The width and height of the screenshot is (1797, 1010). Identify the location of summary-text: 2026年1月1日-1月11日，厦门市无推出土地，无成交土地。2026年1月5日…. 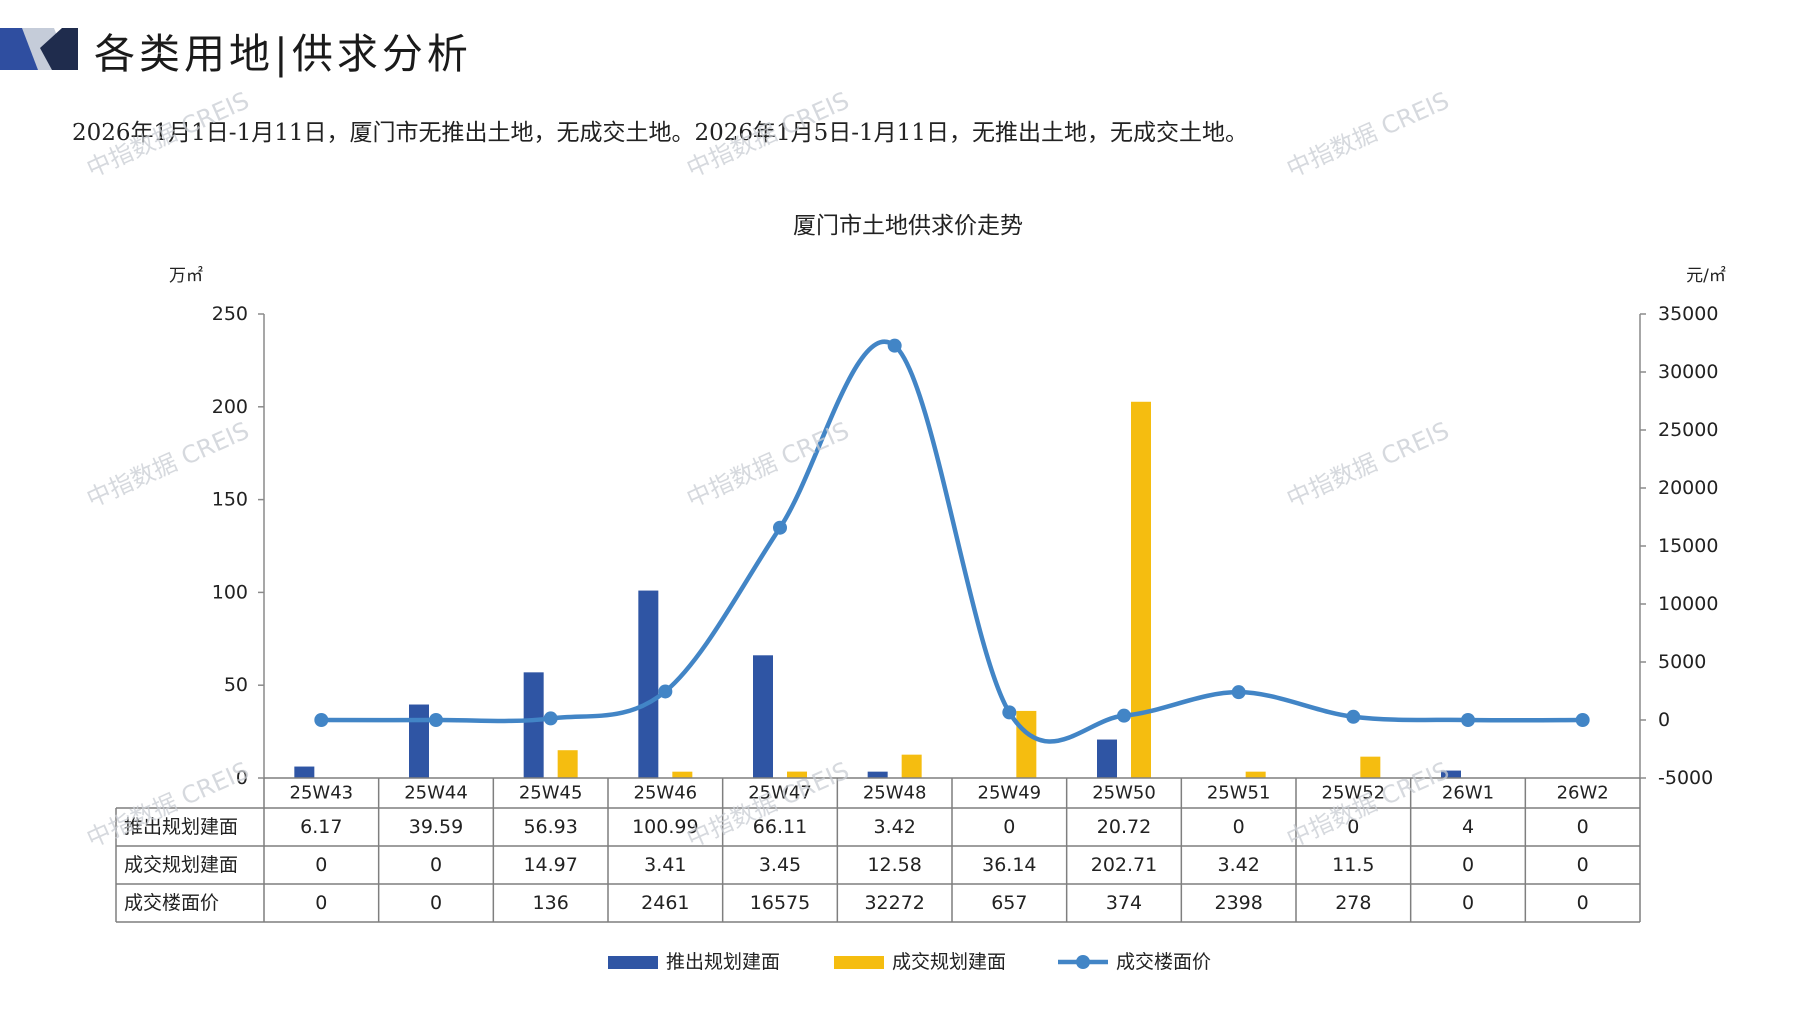
(660, 133).